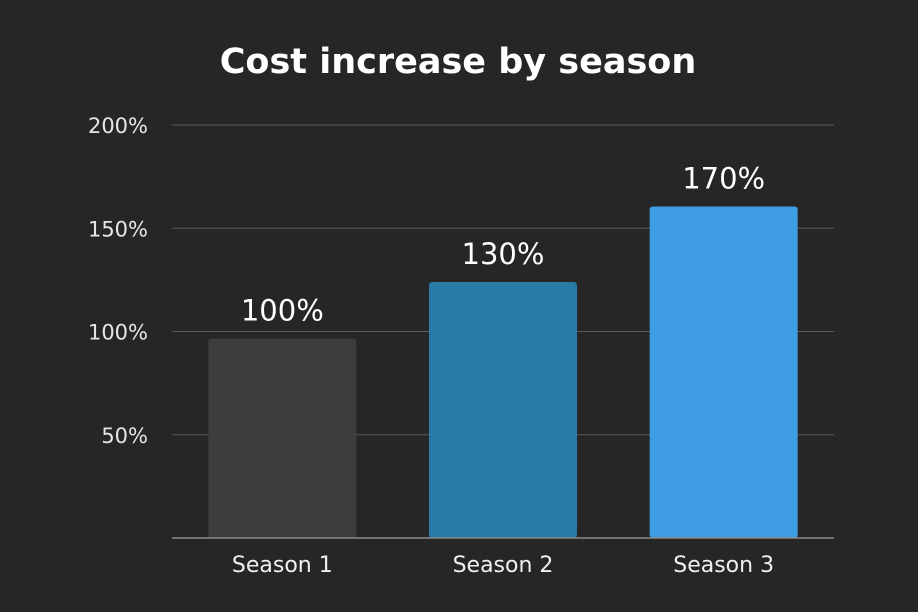 Image resolution: width=918 pixels, height=612 pixels. I want to click on x-category-label: Season 2, so click(503, 565).